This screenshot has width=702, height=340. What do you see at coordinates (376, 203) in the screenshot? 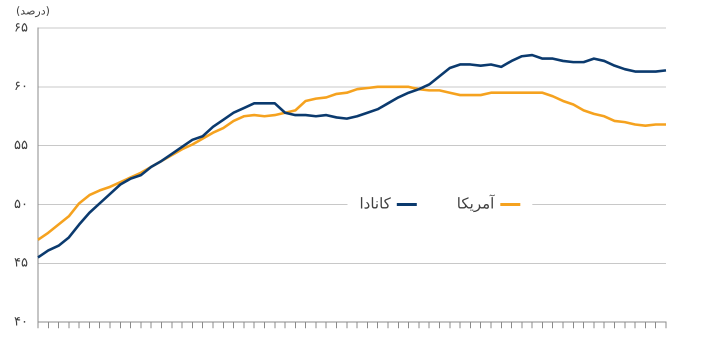
I see `legend-label: کانادا` at bounding box center [376, 203].